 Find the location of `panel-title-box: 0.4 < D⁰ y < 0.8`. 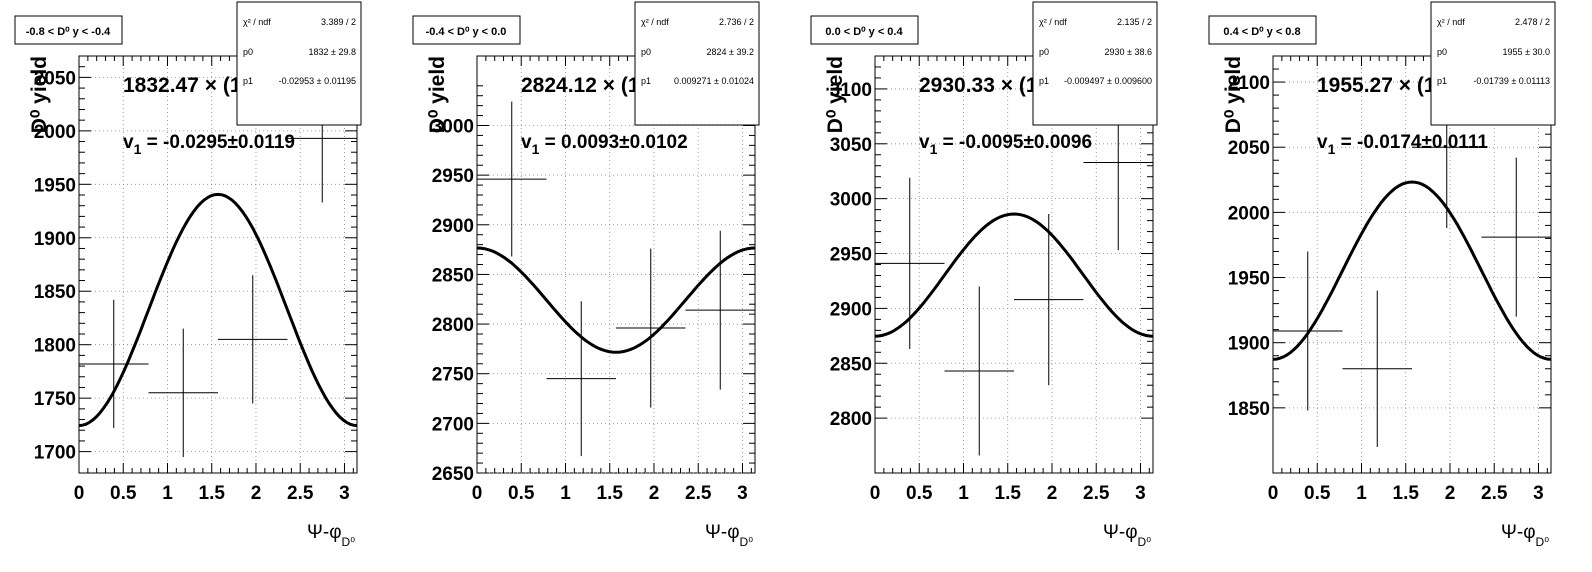

panel-title-box: 0.4 < D⁰ y < 0.8 is located at coordinates (1262, 30).